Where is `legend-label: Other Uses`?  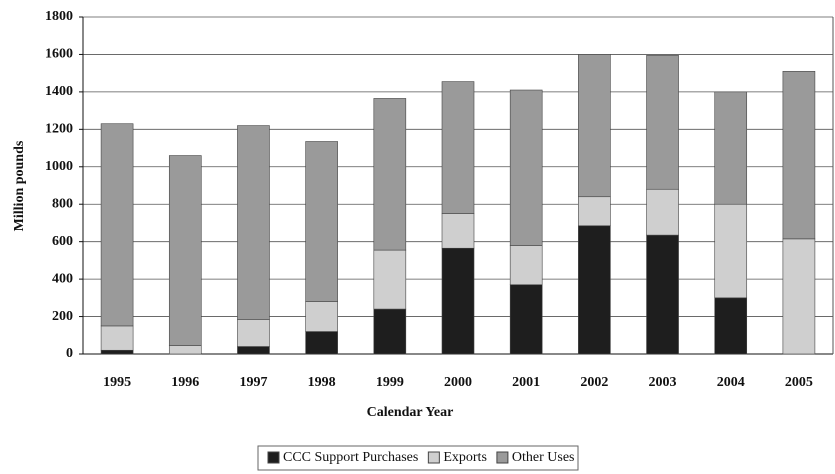
legend-label: Other Uses is located at coordinates (543, 457).